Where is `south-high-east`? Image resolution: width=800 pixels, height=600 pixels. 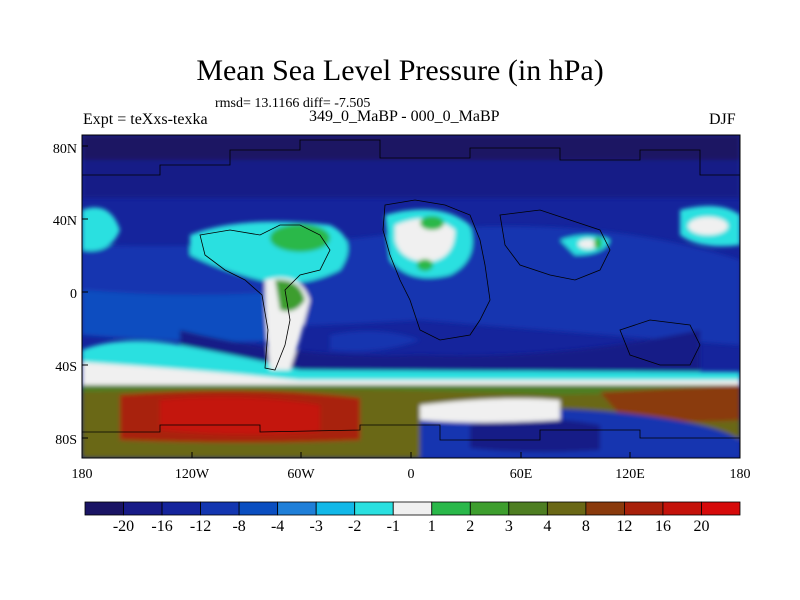
south-high-east is located at coordinates (670, 403).